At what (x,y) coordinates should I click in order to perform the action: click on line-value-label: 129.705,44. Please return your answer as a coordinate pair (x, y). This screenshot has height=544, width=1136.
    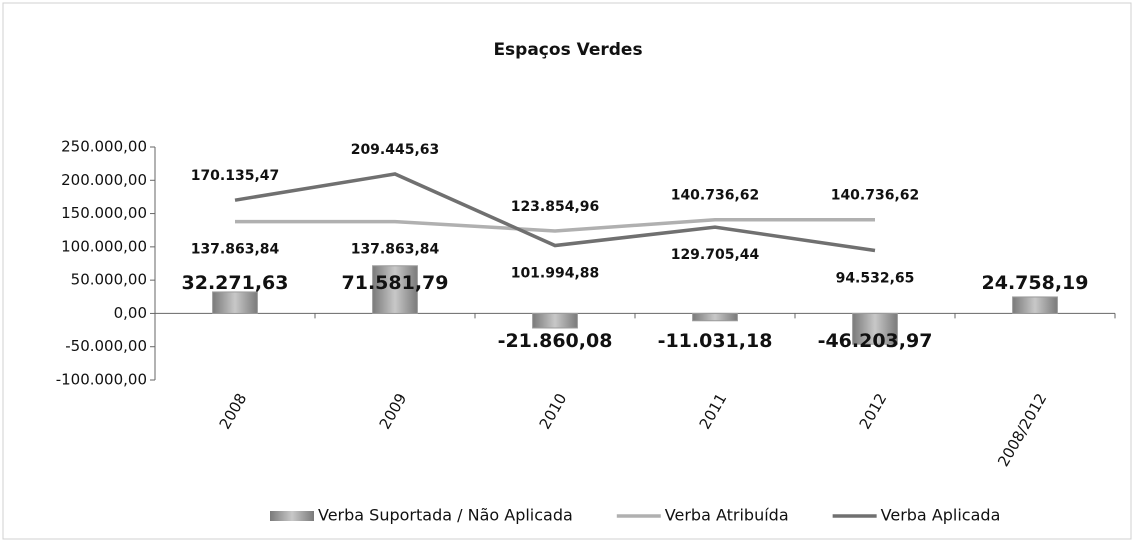
    Looking at the image, I should click on (715, 255).